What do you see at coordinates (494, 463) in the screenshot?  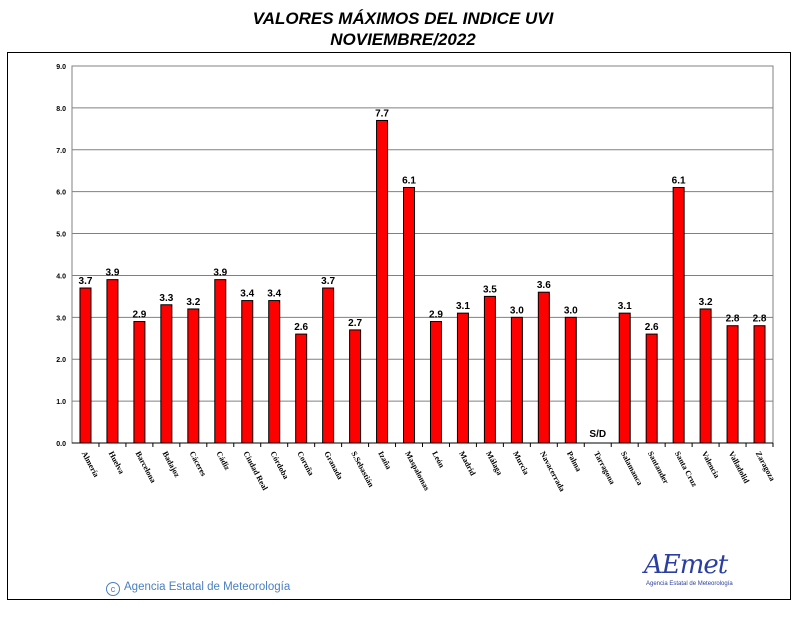 I see `x-tick-label: Málaga` at bounding box center [494, 463].